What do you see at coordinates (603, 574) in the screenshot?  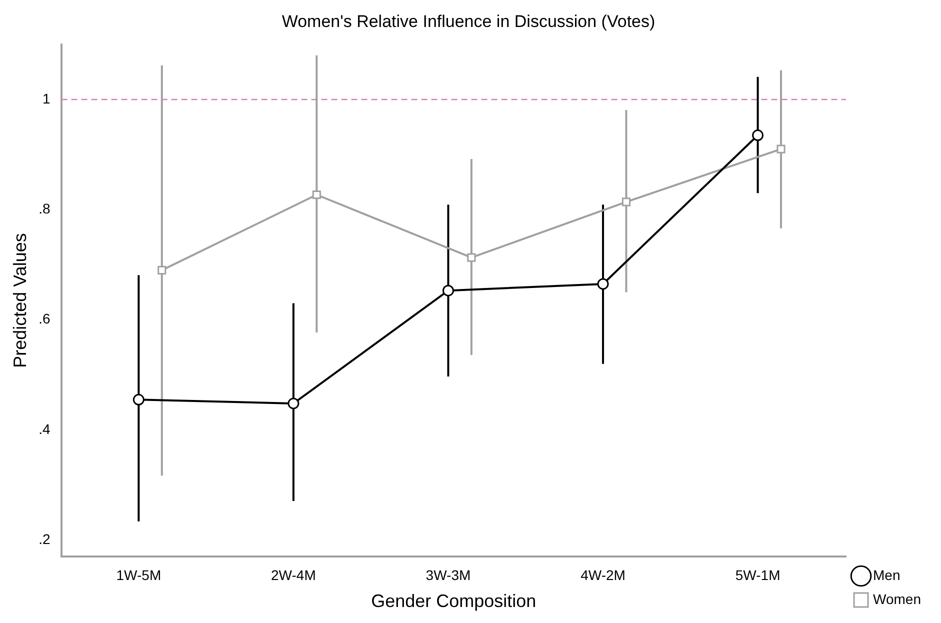 I see `x-tick-label: 4W-2M` at bounding box center [603, 574].